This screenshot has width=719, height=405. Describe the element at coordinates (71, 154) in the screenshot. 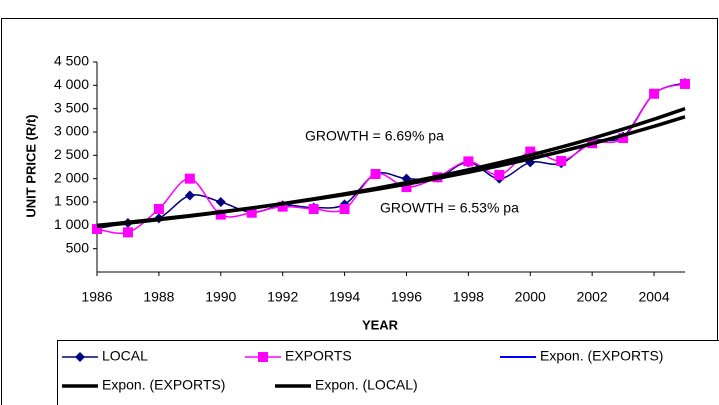

I see `y-tick-label: 2 500` at that location.